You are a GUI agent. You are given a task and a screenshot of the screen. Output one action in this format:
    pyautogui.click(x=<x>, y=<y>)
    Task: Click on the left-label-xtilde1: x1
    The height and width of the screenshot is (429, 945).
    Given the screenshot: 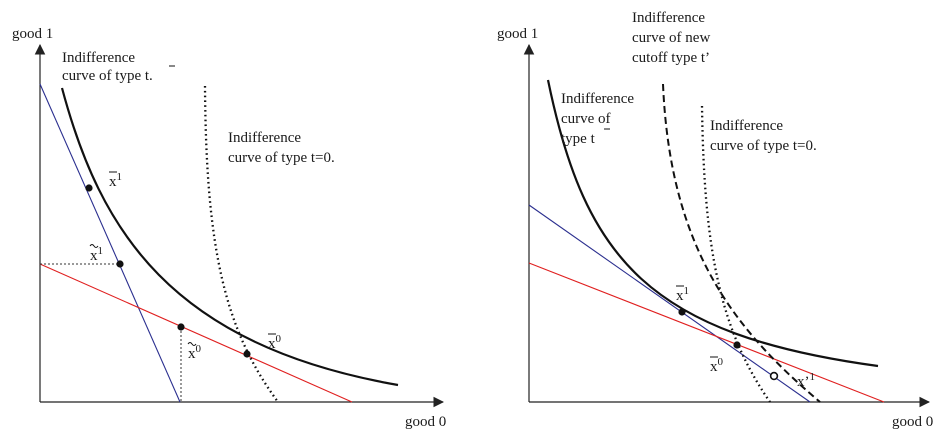 What is the action you would take?
    pyautogui.click(x=96, y=254)
    